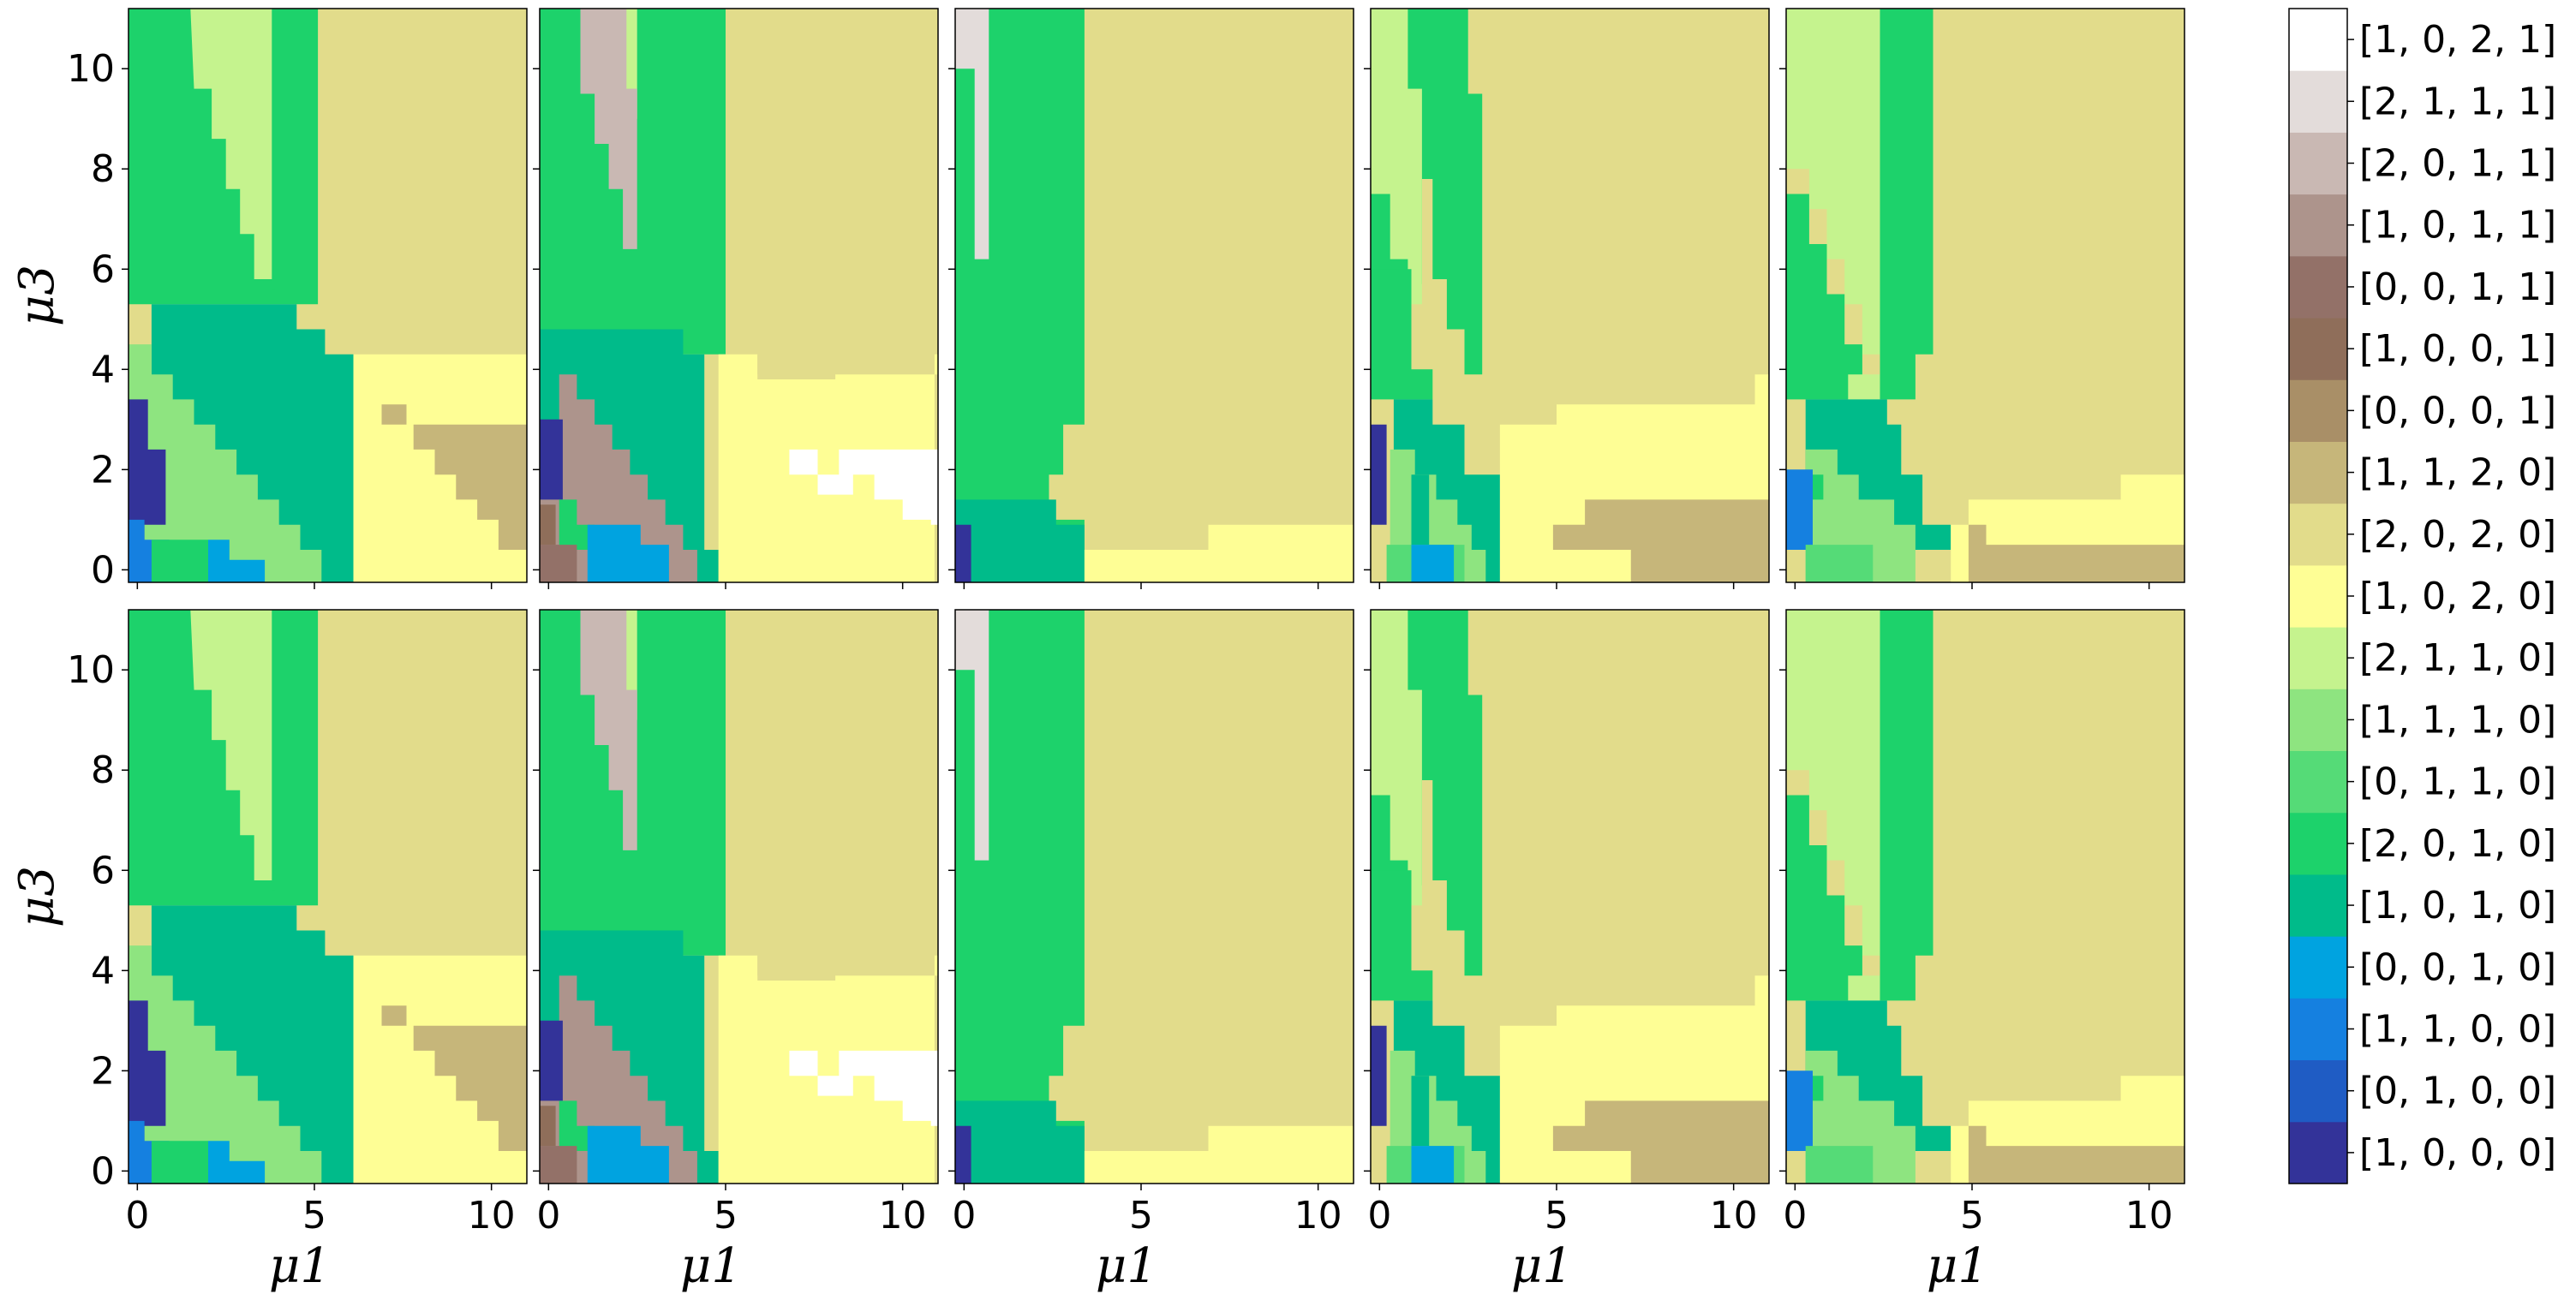  Describe the element at coordinates (2458, 225) in the screenshot. I see `colorbar-label: [1, 0, 1, 1]` at that location.